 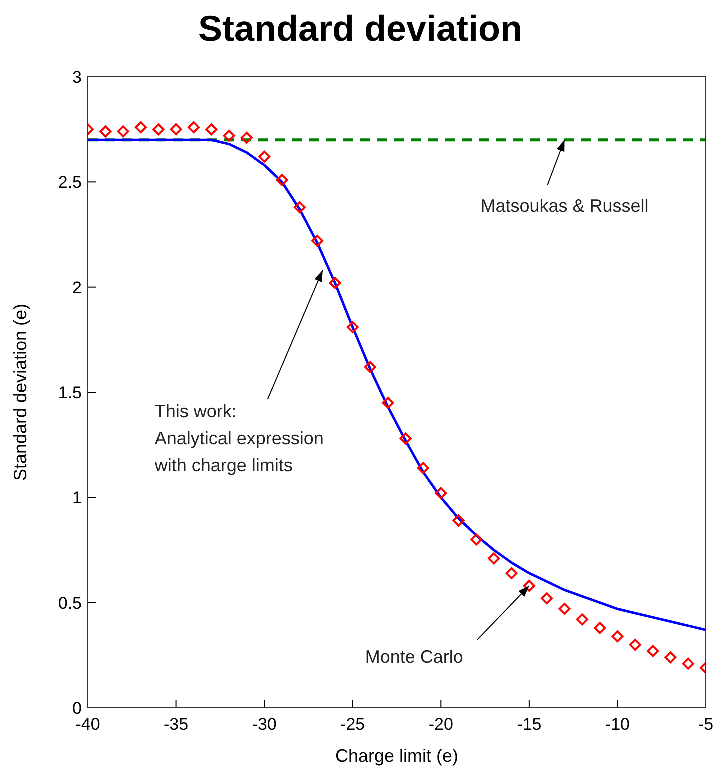 I want to click on y-tick-label: 1.5, so click(x=70, y=393).